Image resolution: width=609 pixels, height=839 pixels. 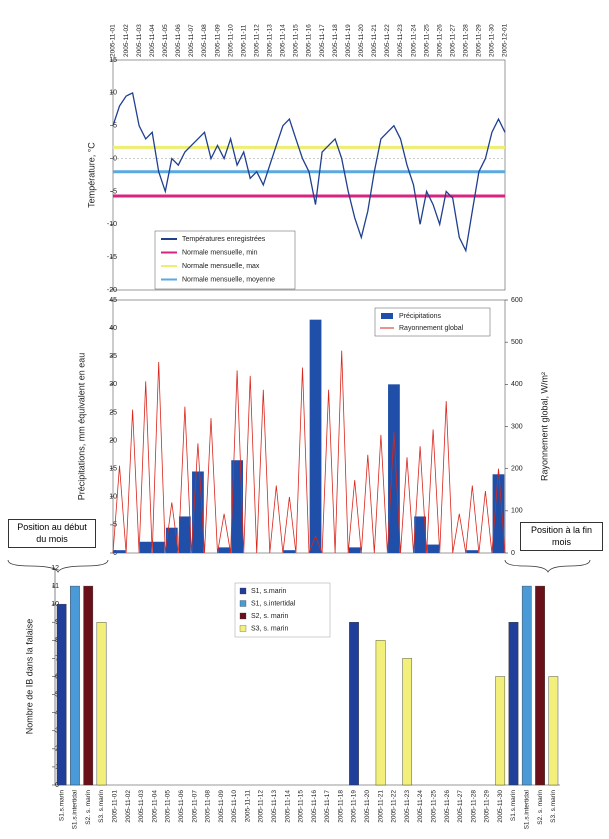 What do you see at coordinates (314, 806) in the screenshot?
I see `x-tick-label: 2005-11-16` at bounding box center [314, 806].